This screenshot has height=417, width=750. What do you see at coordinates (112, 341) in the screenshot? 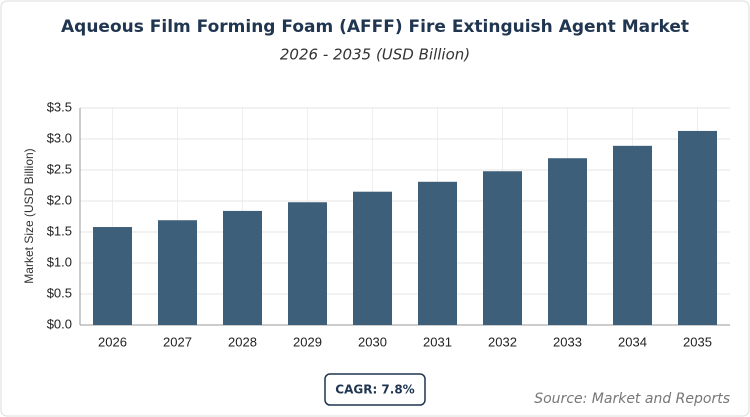
I see `x-tick-label: 2026` at bounding box center [112, 341].